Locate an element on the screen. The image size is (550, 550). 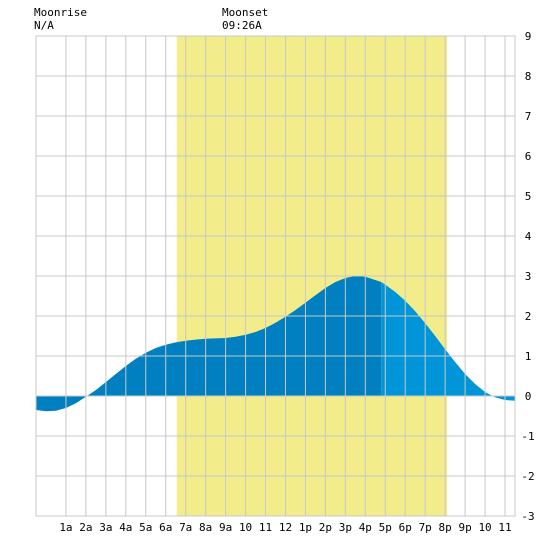
x-tick-label: 1p is located at coordinates (305, 527).